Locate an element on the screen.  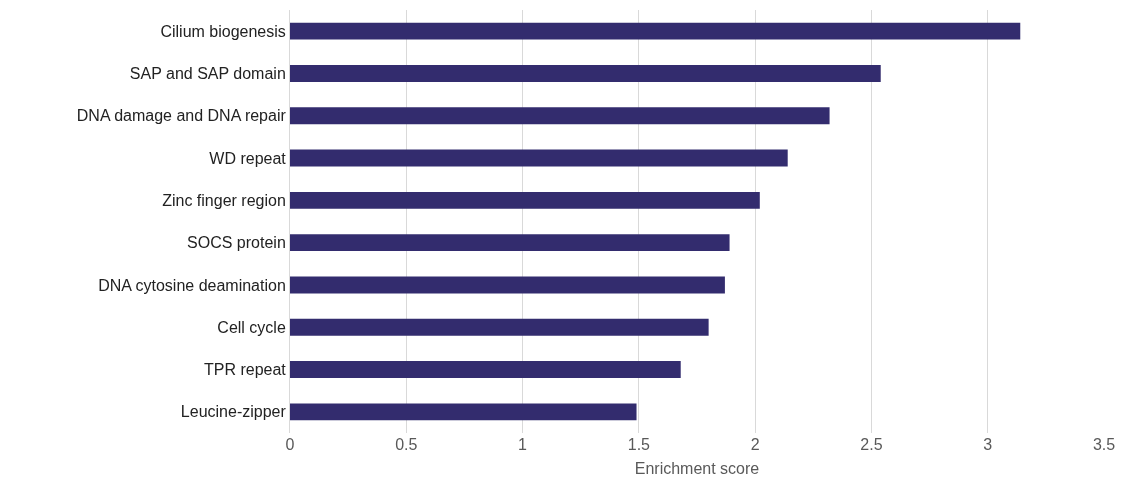
x-tick-label: 0 is located at coordinates (290, 444).